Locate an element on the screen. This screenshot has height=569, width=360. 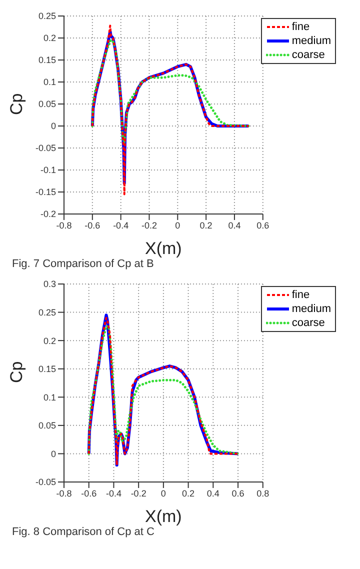
y-tick-label: -0.1 is located at coordinates (48, 170).